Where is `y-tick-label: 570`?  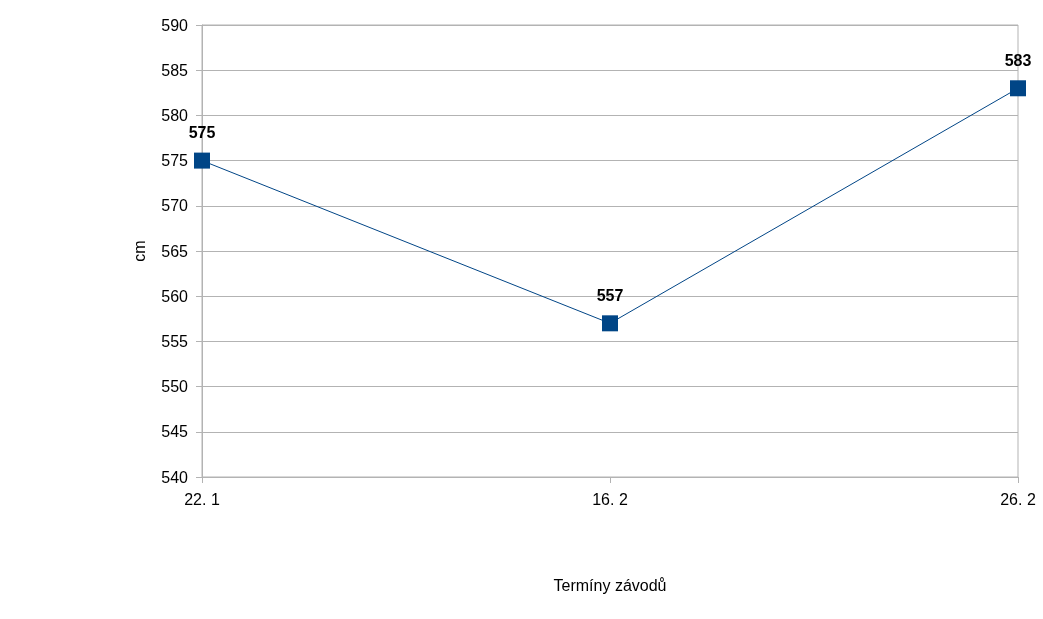 y-tick-label: 570 is located at coordinates (175, 206).